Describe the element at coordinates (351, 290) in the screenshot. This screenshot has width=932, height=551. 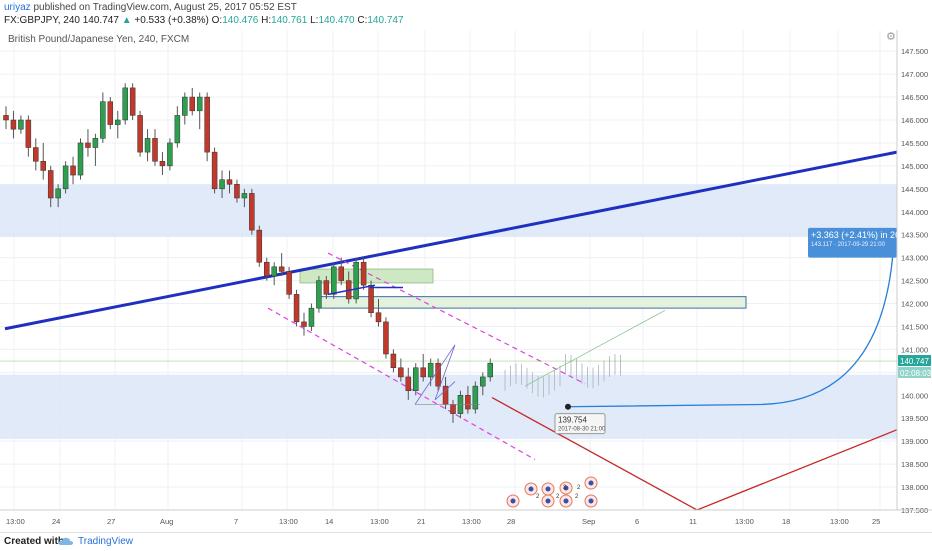
I see `arrow-line` at that location.